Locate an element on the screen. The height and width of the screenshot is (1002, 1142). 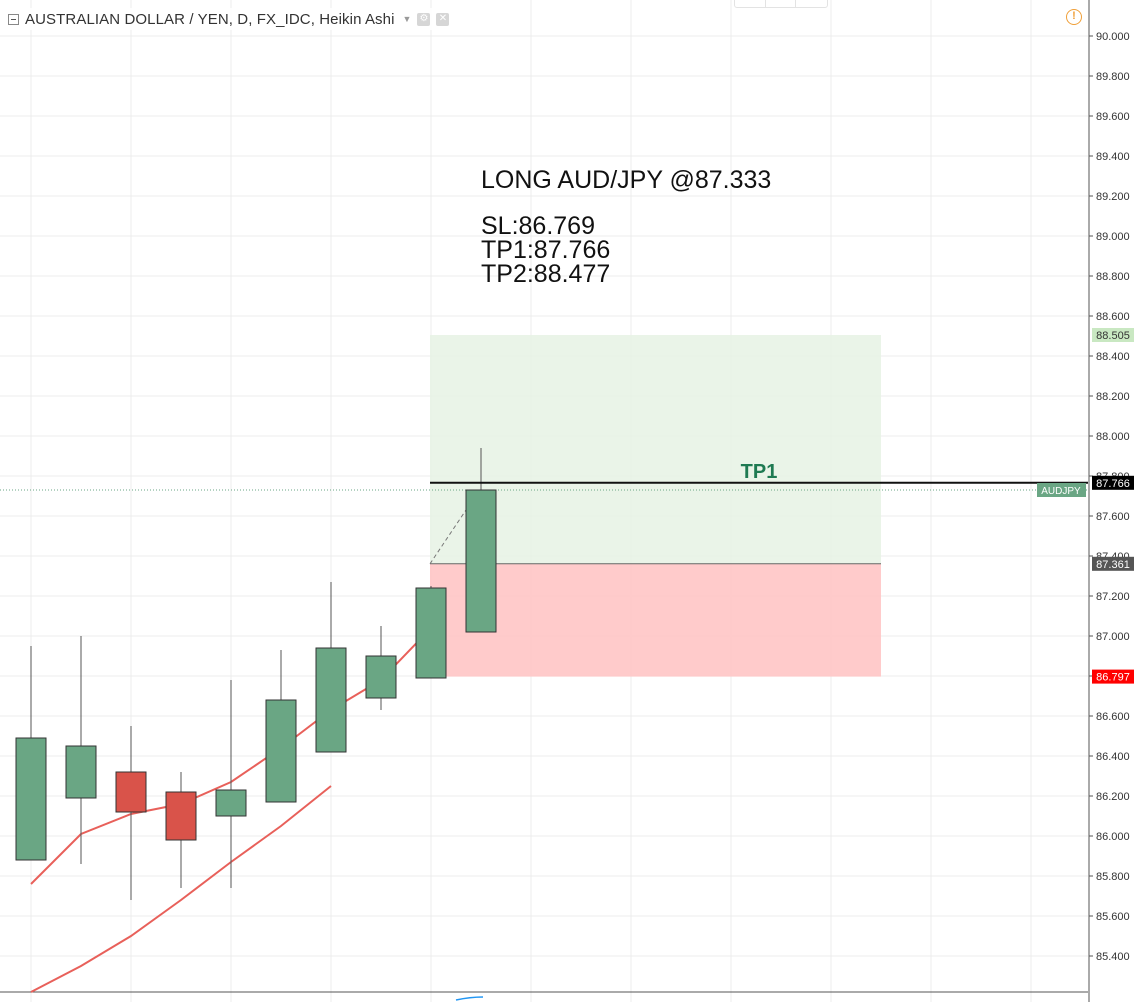
price-tick-label: 87.200 is located at coordinates (1113, 597).